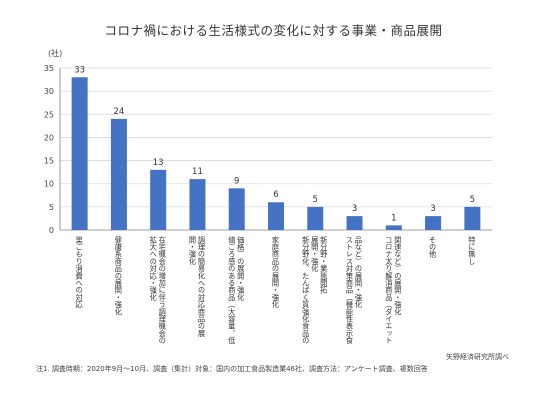  I want to click on y-tick-label: 5, so click(51, 207).